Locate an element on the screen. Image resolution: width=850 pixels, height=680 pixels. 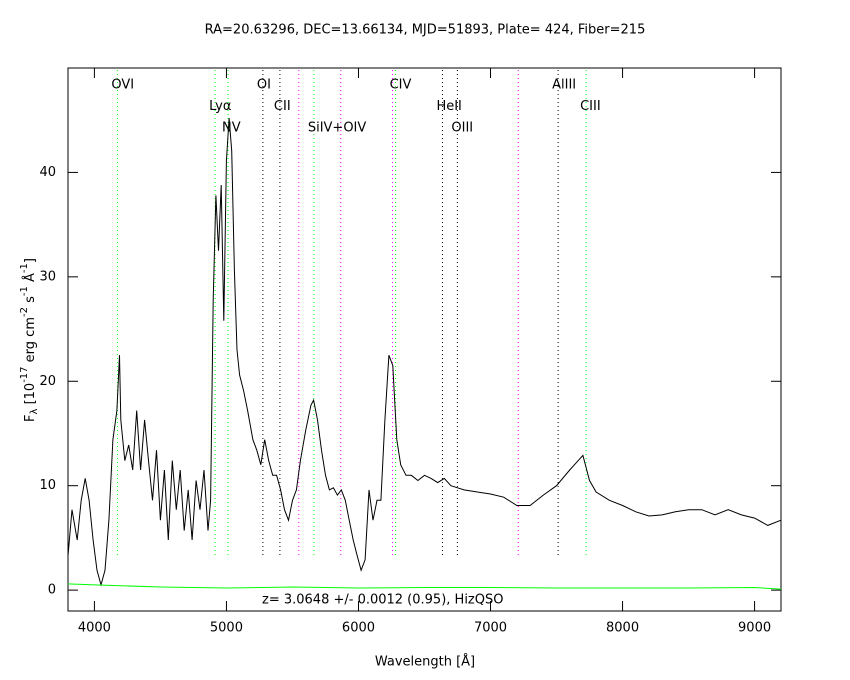
emission-line-label: CII is located at coordinates (282, 106).